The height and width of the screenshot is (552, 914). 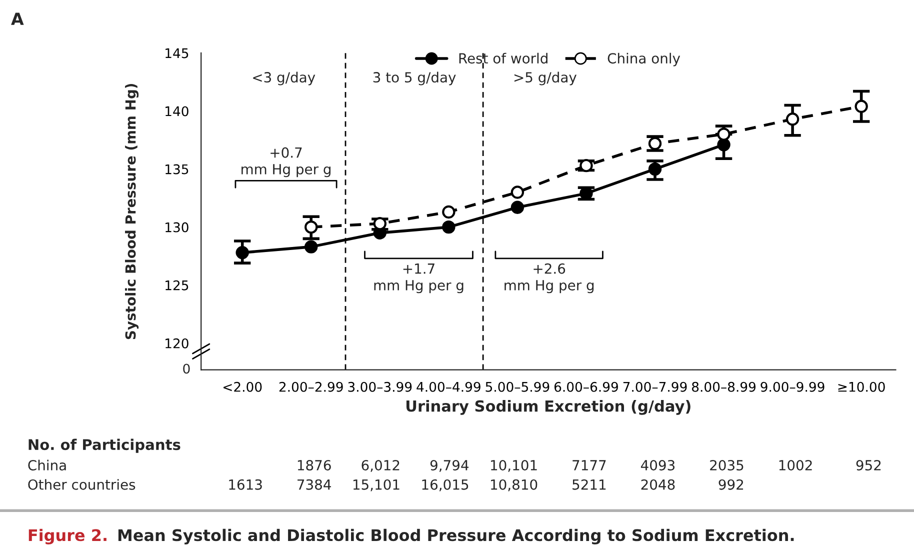 What do you see at coordinates (549, 278) in the screenshot?
I see `annotation: +2.6 mm Hg per g` at bounding box center [549, 278].